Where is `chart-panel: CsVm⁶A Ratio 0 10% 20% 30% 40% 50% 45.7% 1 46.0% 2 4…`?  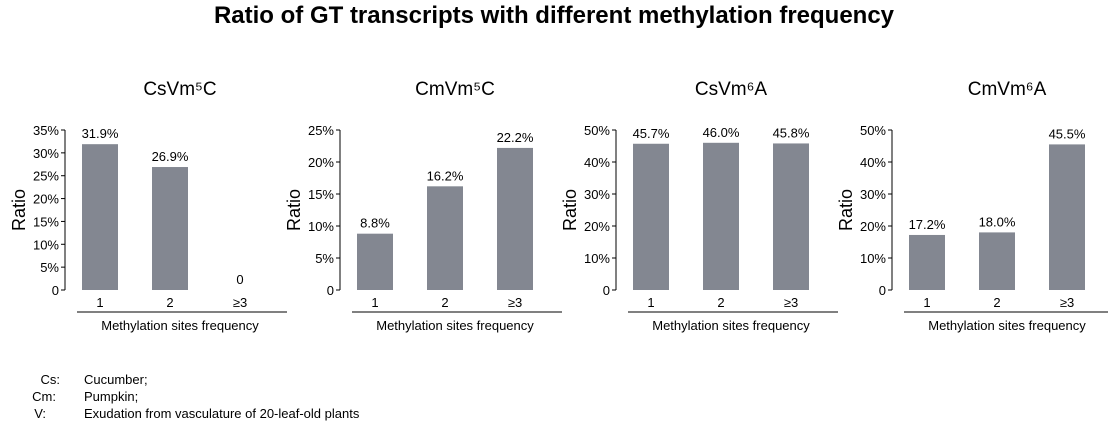
chart-panel: CsVm⁶A Ratio 0 10% 20% 30% 40% 50% 45.7% 1 46.0% 2 4… is located at coordinates (699, 206).